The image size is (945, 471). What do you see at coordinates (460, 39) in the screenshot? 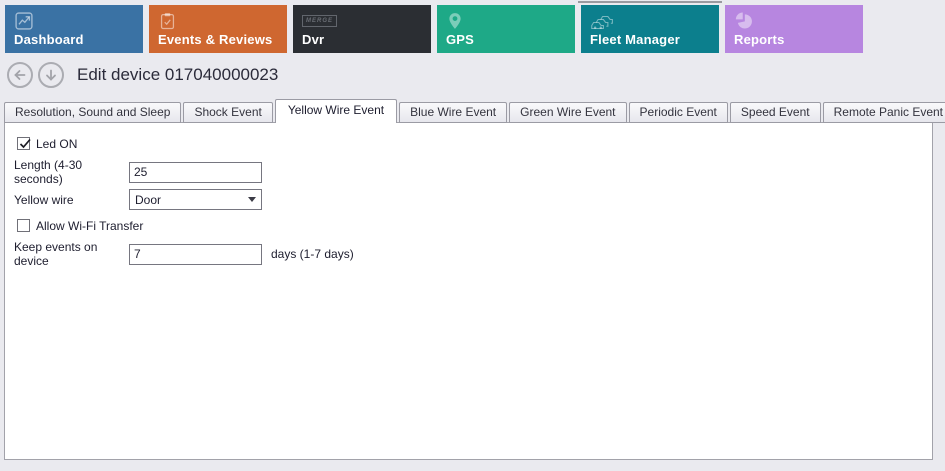
I see `nav-tile-label: GPS` at bounding box center [460, 39].